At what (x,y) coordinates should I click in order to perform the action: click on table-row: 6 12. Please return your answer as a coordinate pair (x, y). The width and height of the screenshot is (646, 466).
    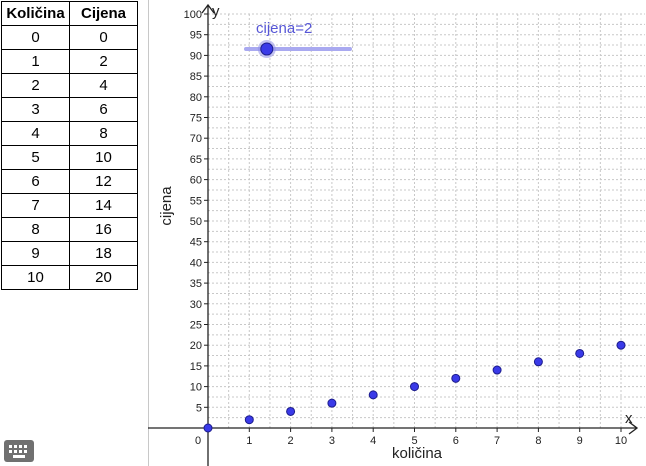
    Looking at the image, I should click on (69, 181).